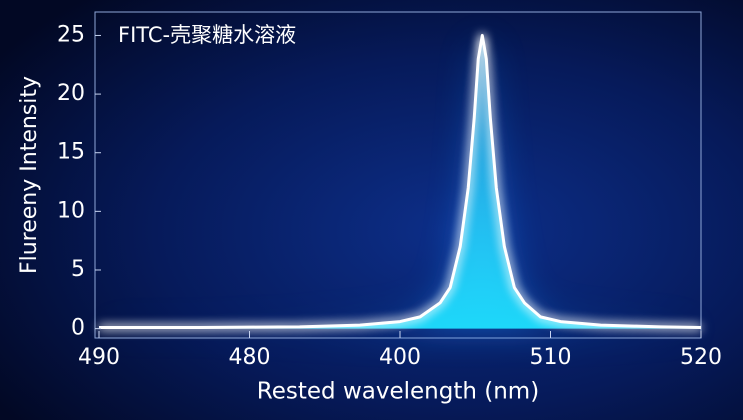 The width and height of the screenshot is (743, 420). Describe the element at coordinates (207, 35) in the screenshot. I see `chart-title: FITC-壳聚糖水溶液` at that location.